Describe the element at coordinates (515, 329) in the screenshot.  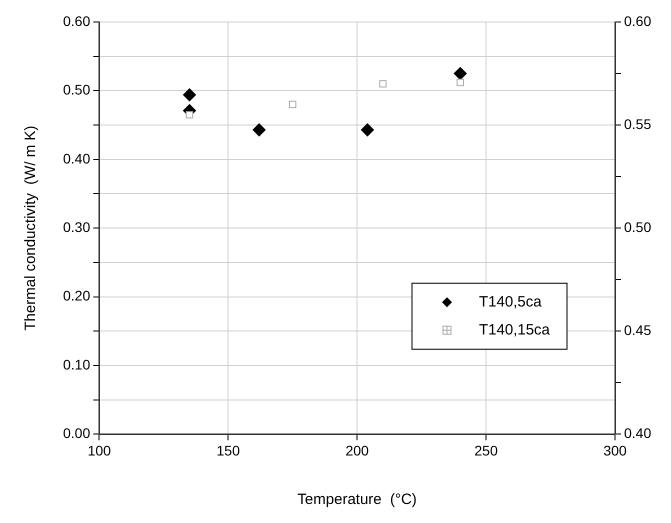
I see `legend-label: T140,15ca` at that location.